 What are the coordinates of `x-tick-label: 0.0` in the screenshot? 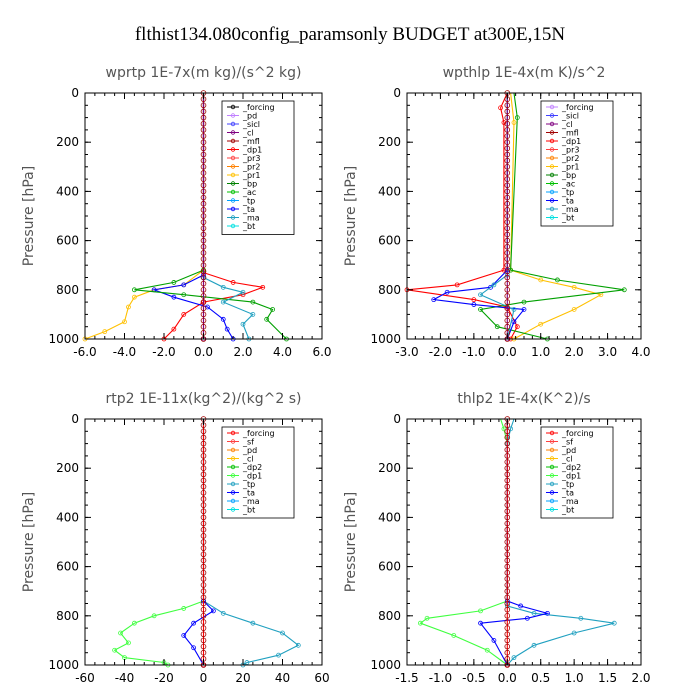 It's located at (203, 352).